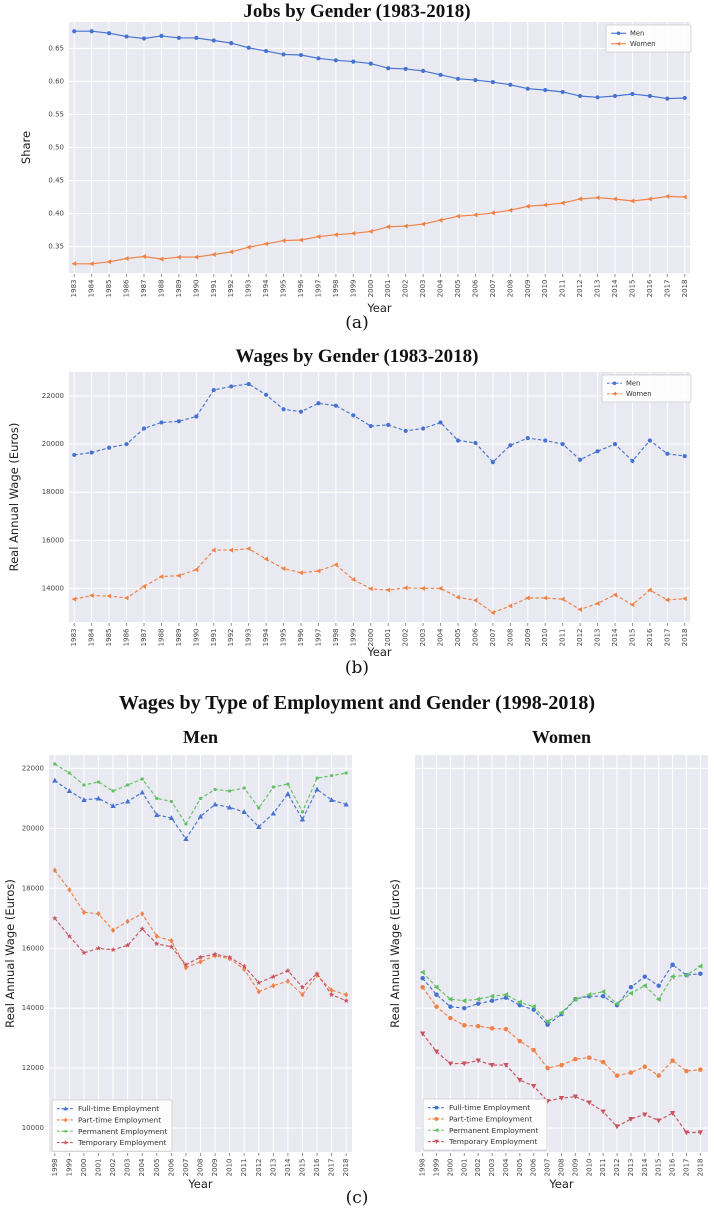 This screenshot has width=714, height=1214. What do you see at coordinates (318, 638) in the screenshot?
I see `svg-text: 1997` at bounding box center [318, 638].